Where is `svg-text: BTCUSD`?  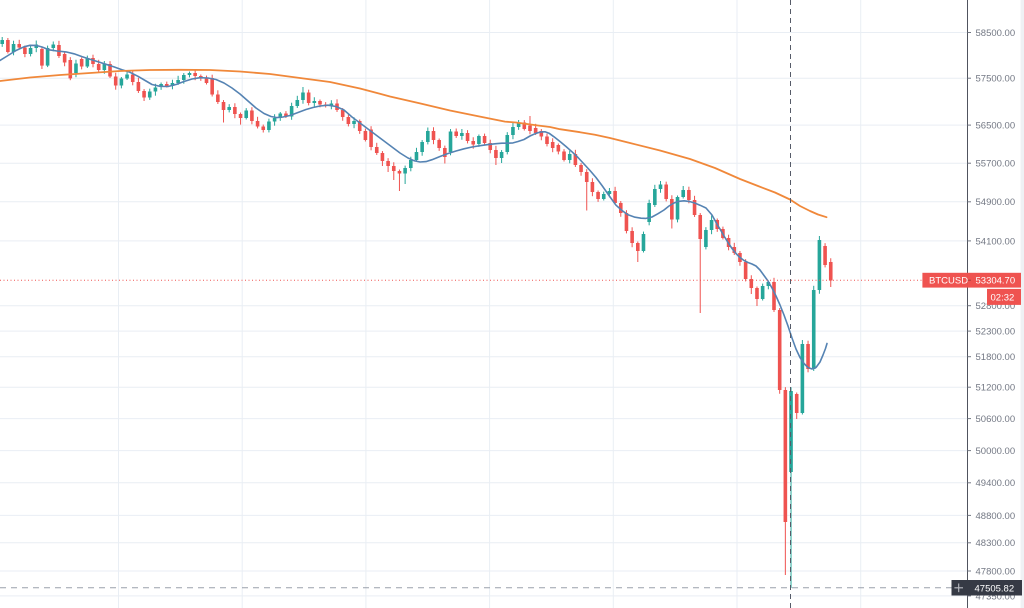 svg-text: BTCUSD is located at coordinates (948, 281).